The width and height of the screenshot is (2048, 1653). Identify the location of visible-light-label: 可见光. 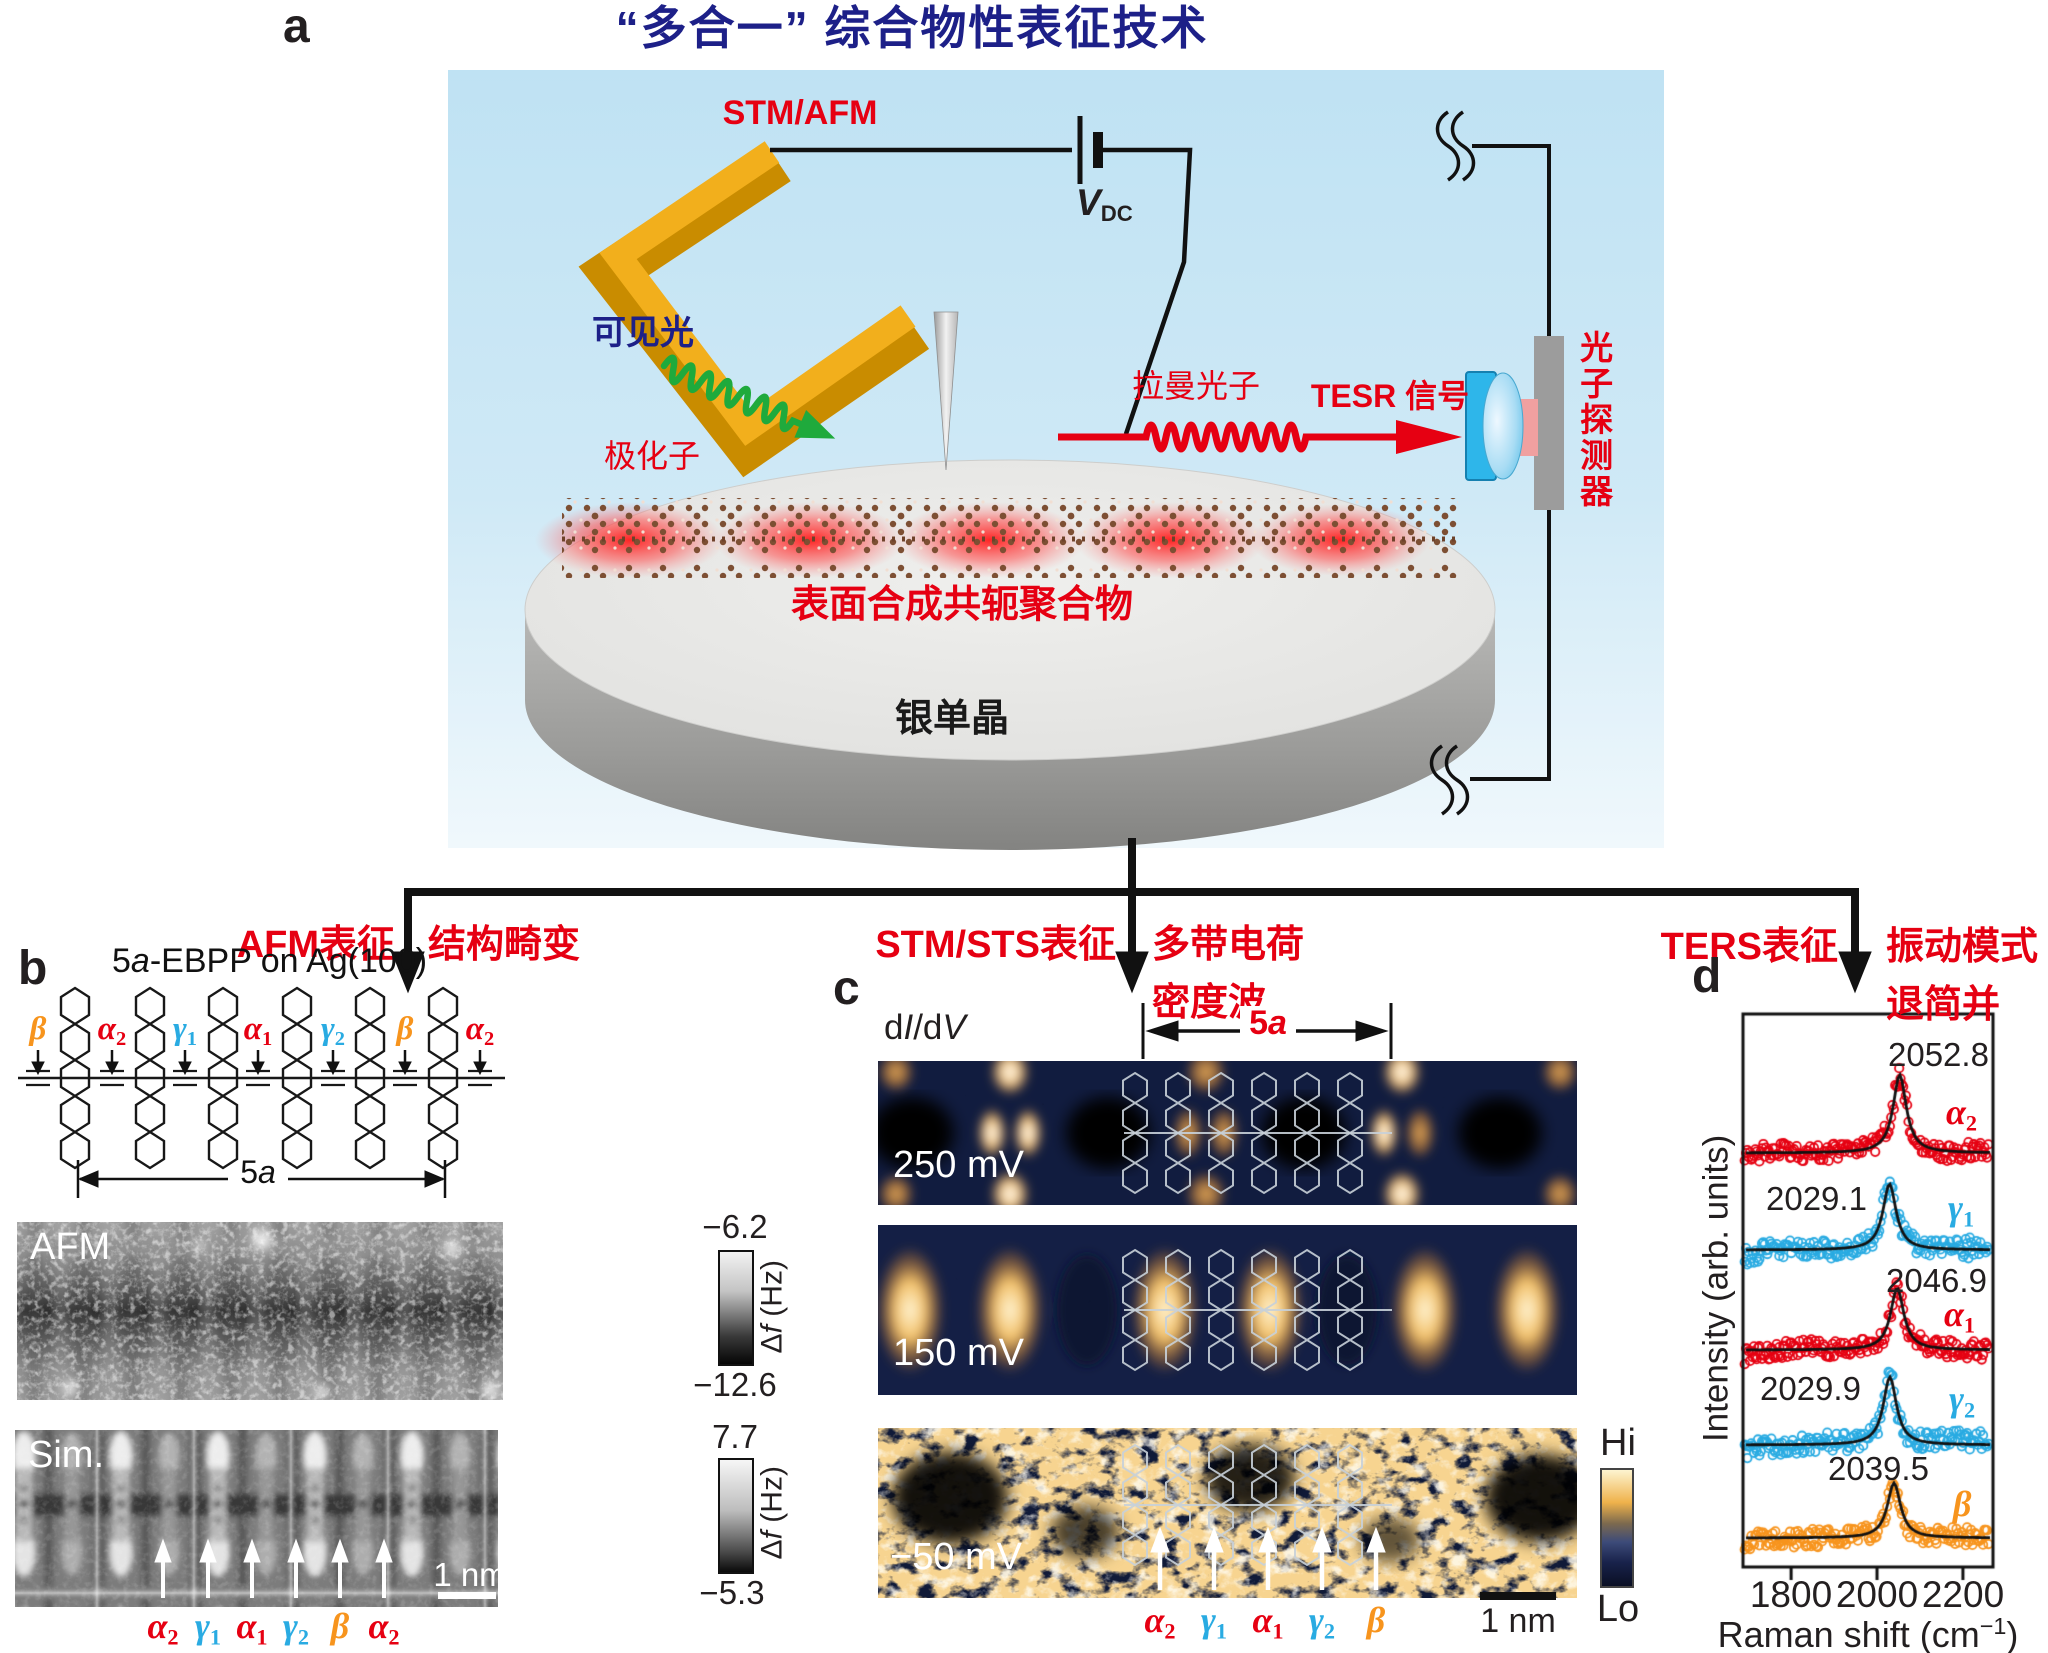
(643, 333).